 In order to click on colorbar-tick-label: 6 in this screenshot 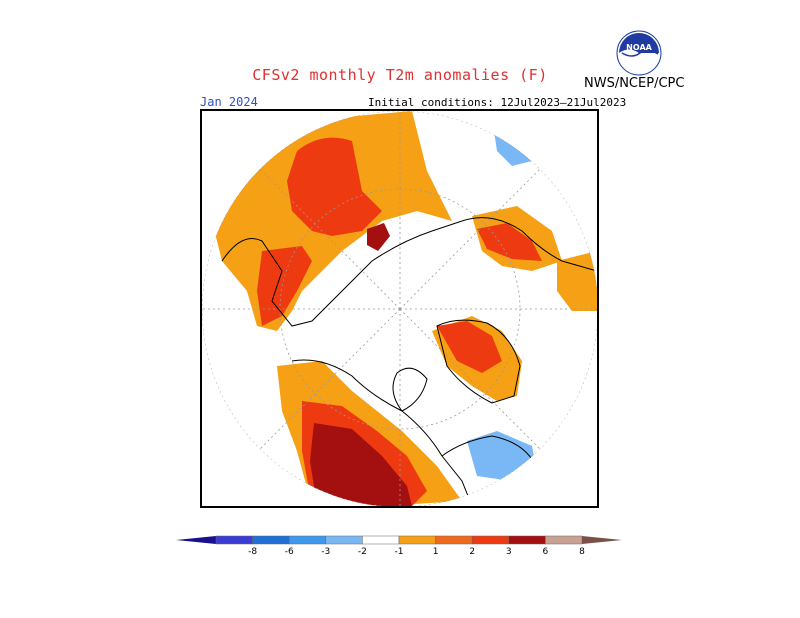, I will do `click(546, 552)`.